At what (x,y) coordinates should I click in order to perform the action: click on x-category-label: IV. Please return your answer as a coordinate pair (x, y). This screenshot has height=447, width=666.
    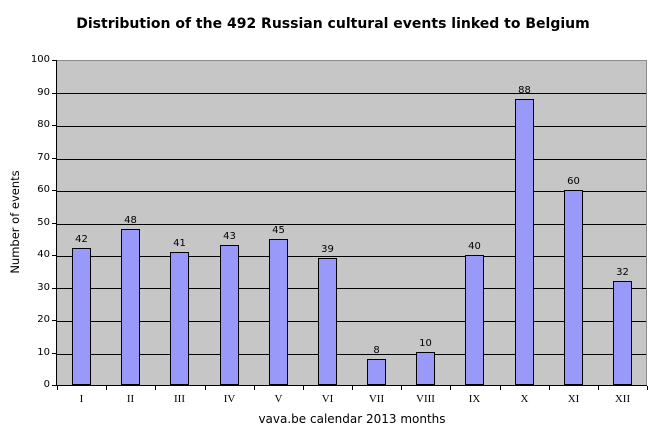
    Looking at the image, I should click on (229, 399).